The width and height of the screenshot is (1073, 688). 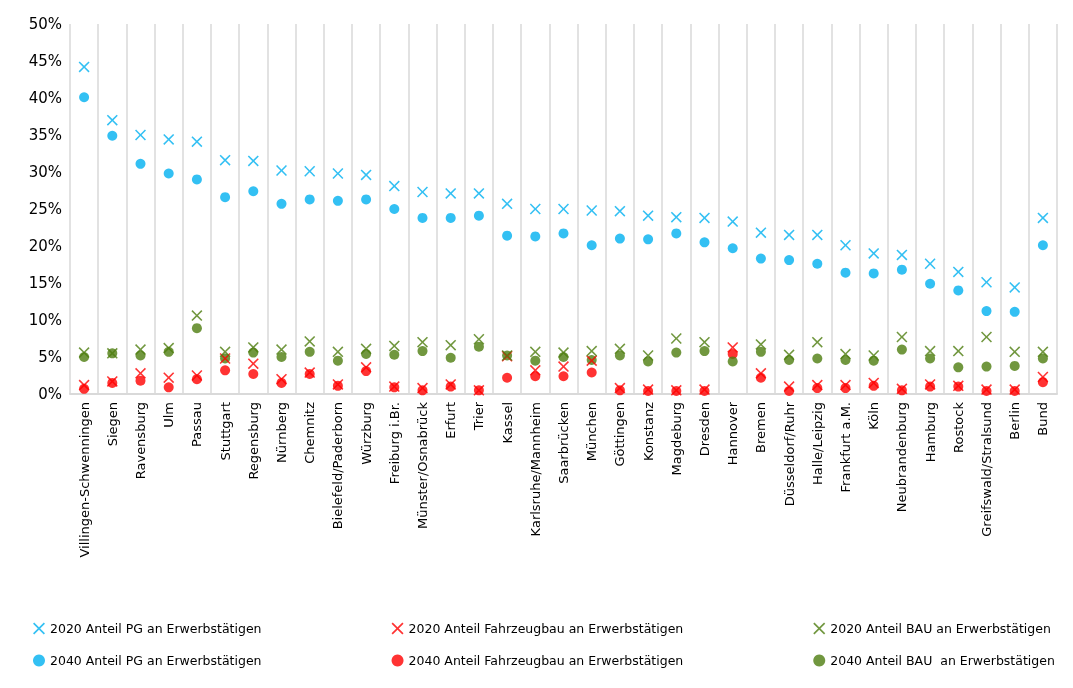 What do you see at coordinates (1015, 421) in the screenshot?
I see `x-tick-label: Berlin` at bounding box center [1015, 421].